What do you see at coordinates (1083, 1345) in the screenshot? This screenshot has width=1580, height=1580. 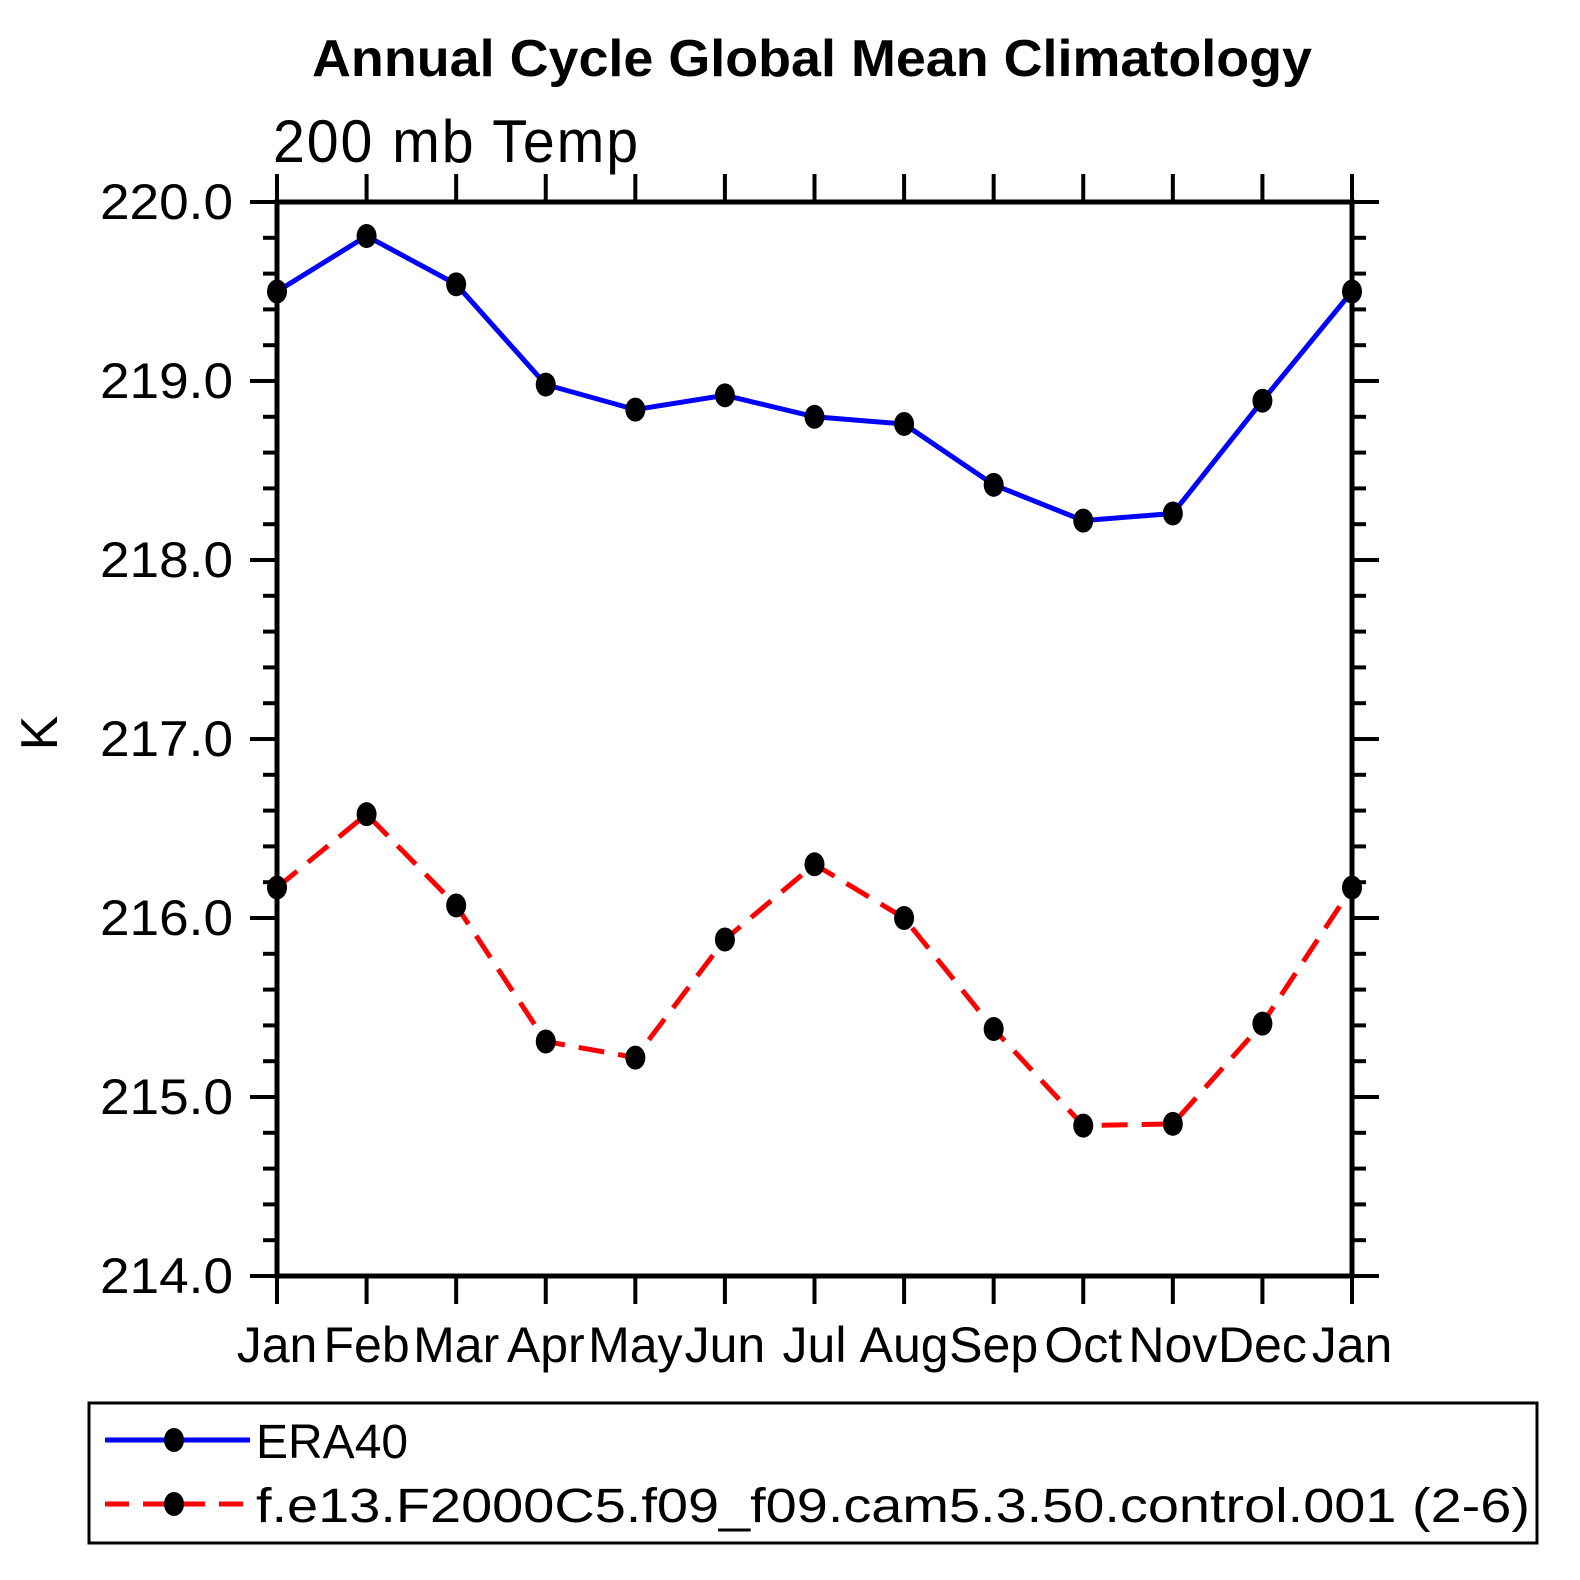 I see `x-tick-label: Oct` at bounding box center [1083, 1345].